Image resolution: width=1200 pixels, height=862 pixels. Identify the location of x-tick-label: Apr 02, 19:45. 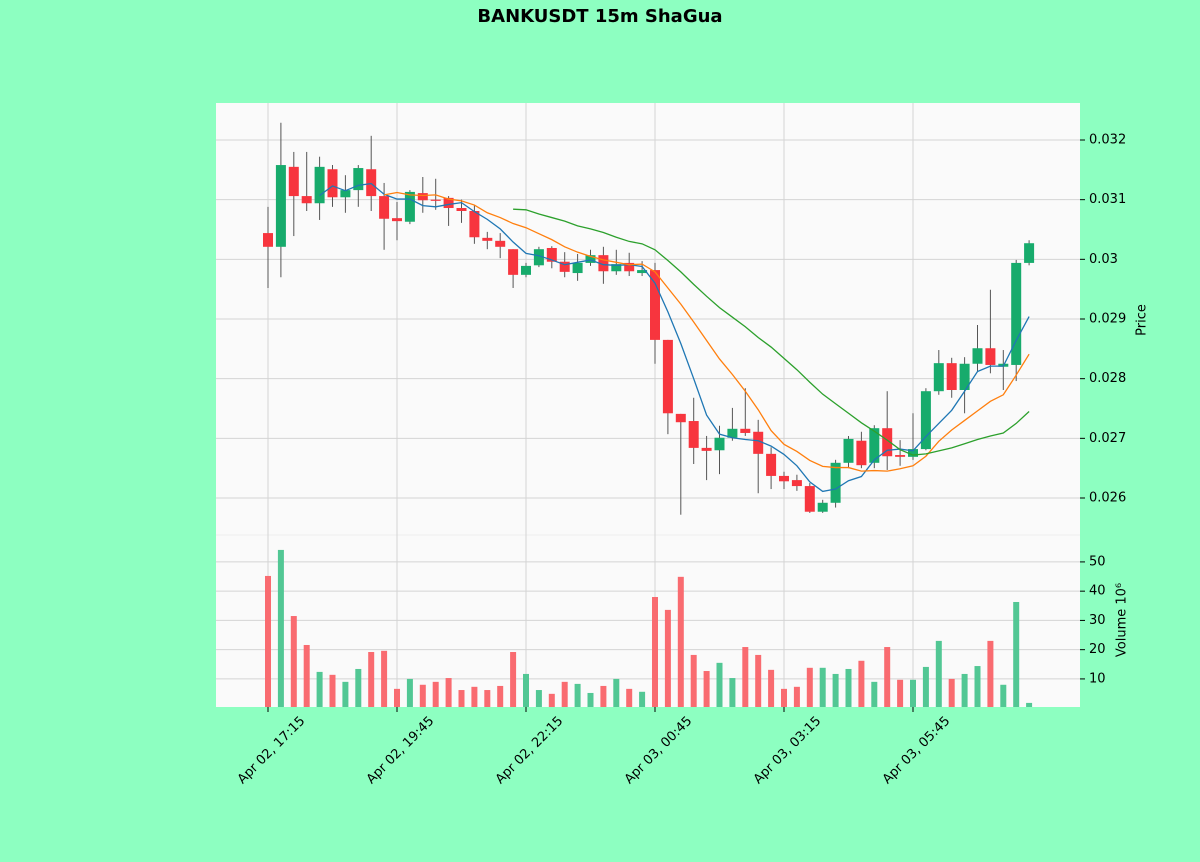
(400, 750).